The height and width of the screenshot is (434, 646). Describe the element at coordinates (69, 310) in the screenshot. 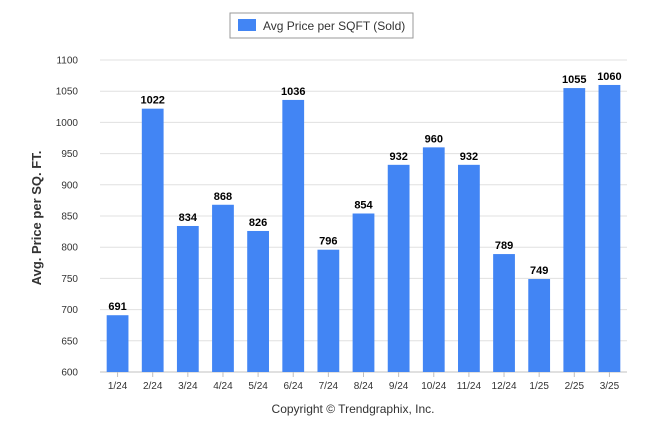

I see `y-tick-label: 700` at that location.